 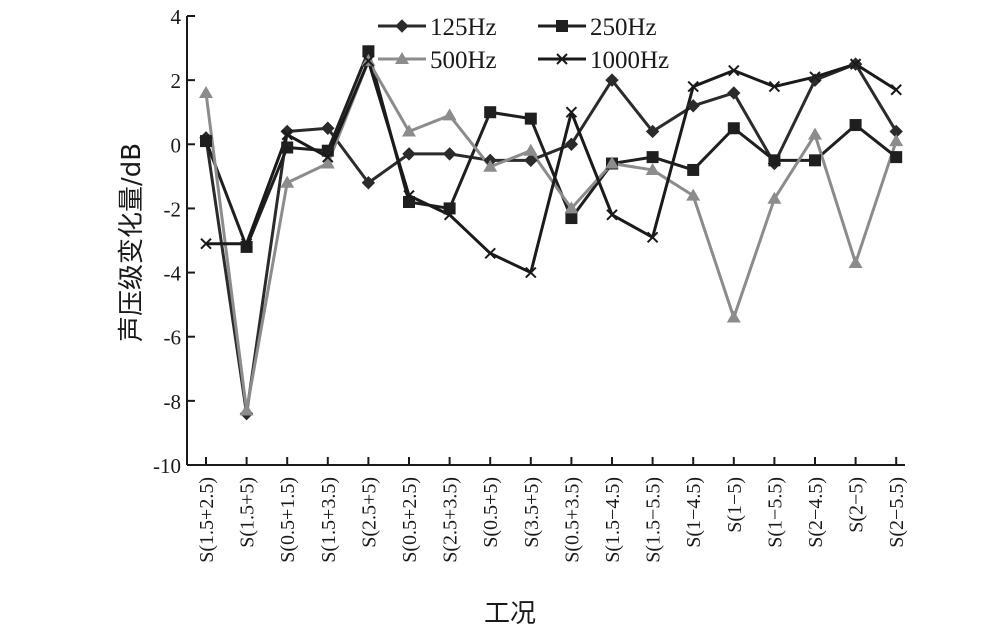 I want to click on x-axis-title: 工况, so click(x=510, y=614).